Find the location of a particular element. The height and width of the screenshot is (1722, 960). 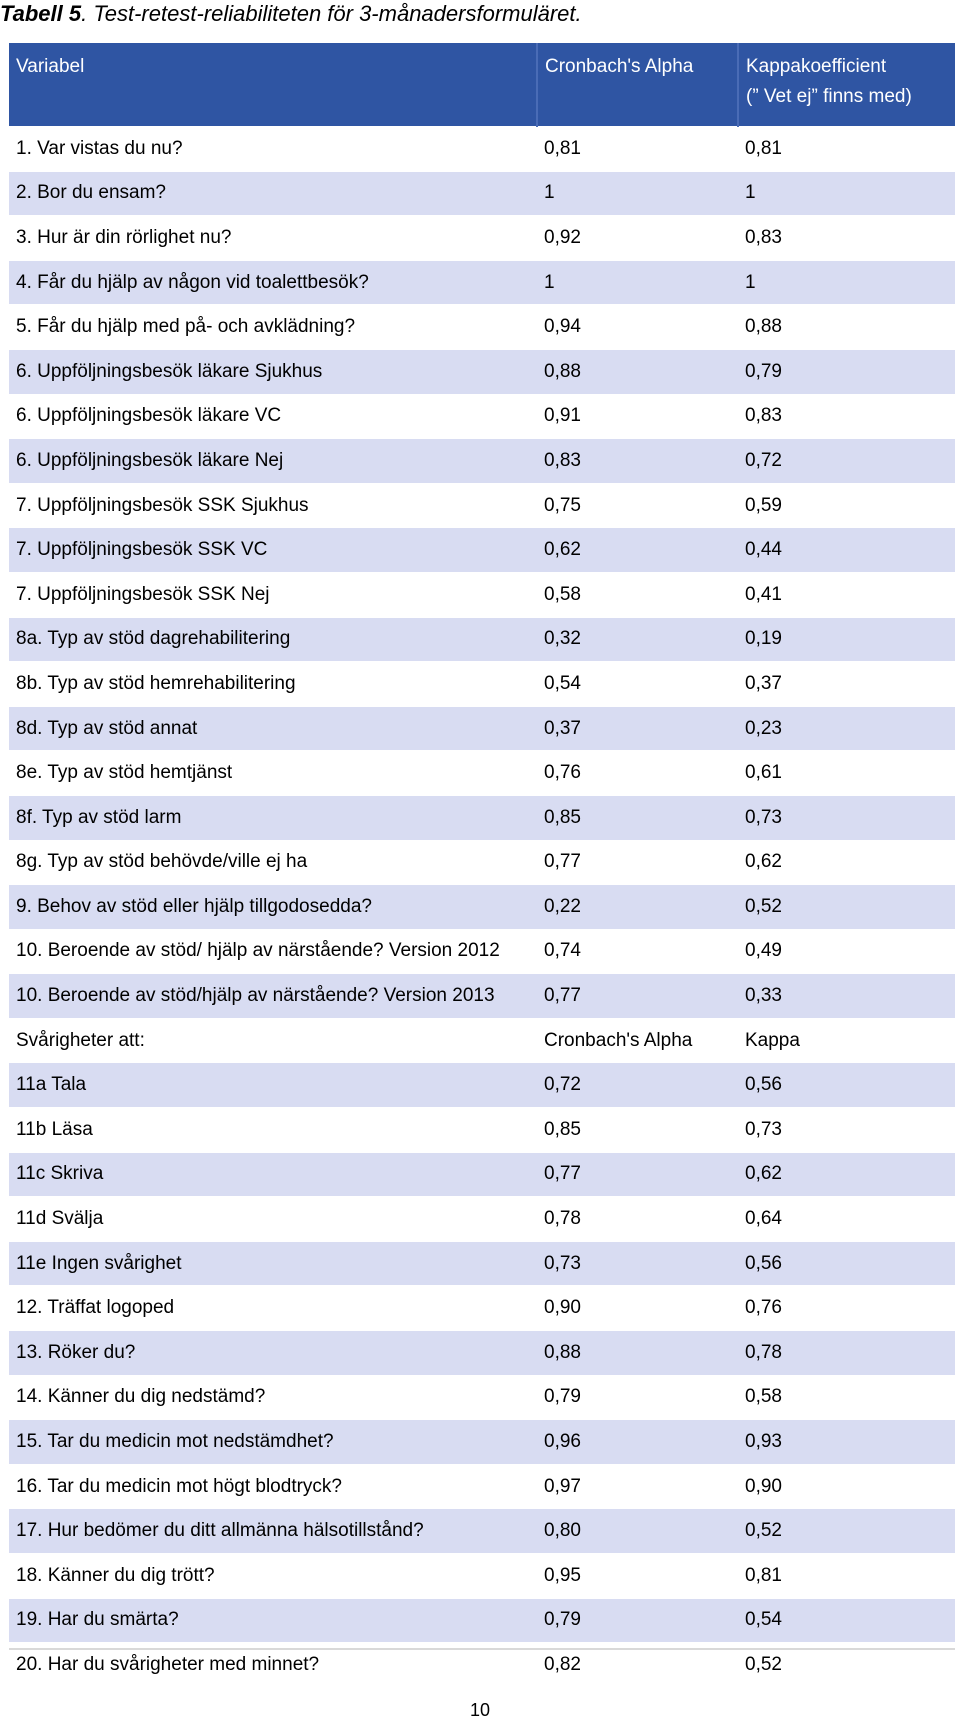

cell-variable: 7. Uppföljningsbesök SSK Nej is located at coordinates (273, 594).